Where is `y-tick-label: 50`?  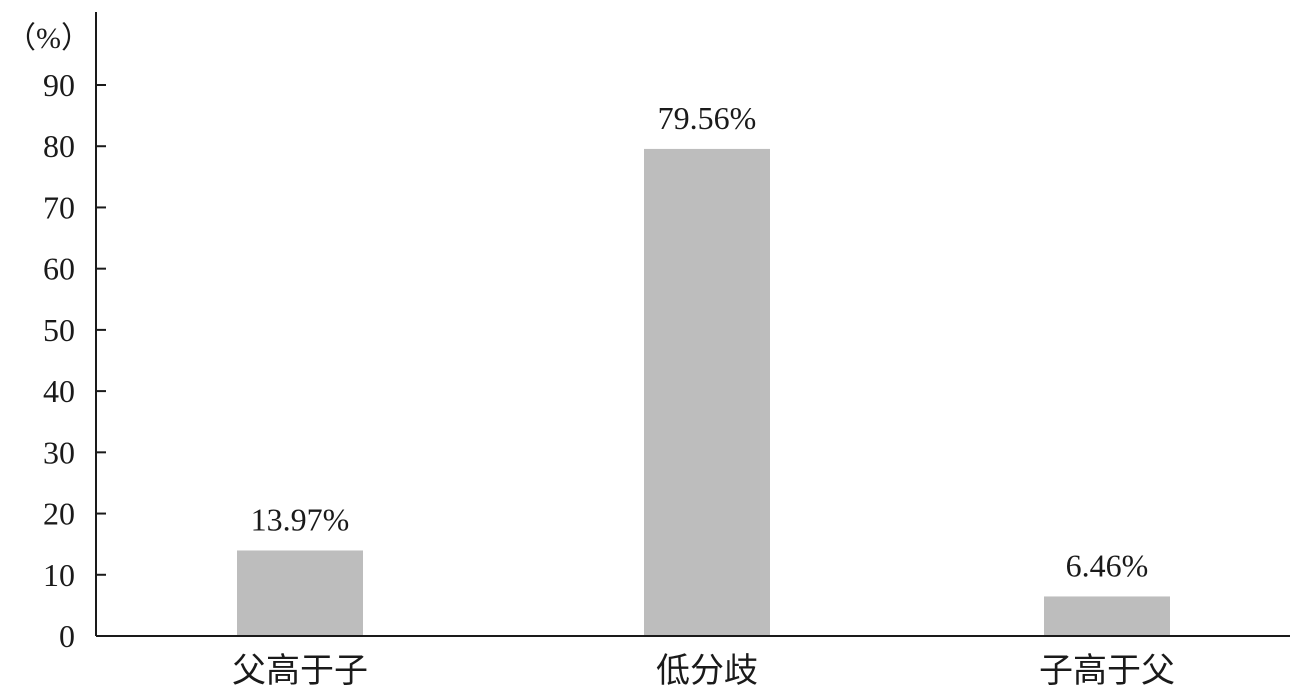
y-tick-label: 50 is located at coordinates (59, 330).